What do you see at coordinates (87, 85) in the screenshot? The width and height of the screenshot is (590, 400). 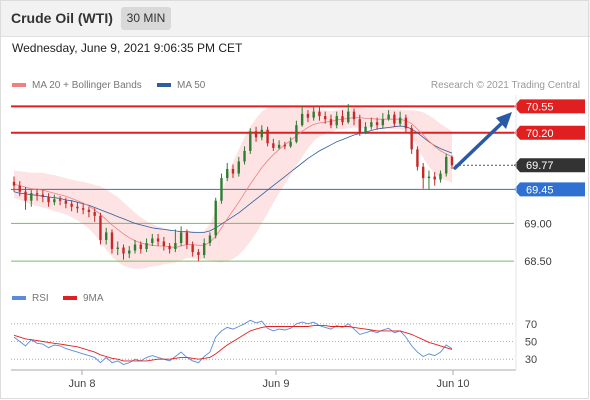 I see `legend-ma20-label: MA 20 + Bollinger Bands` at bounding box center [87, 85].